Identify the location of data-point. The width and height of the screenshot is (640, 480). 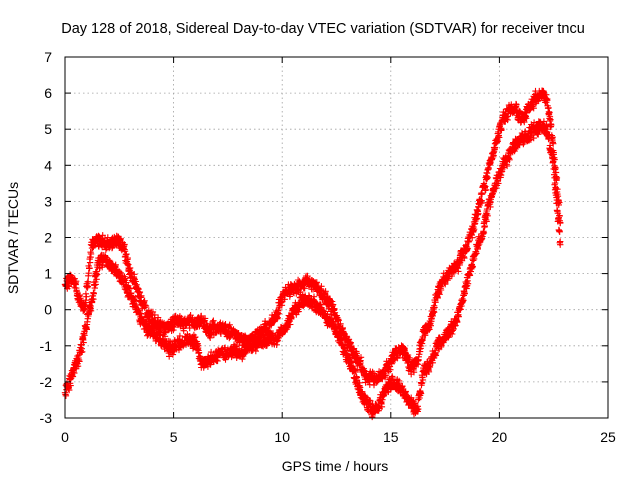
(553, 169).